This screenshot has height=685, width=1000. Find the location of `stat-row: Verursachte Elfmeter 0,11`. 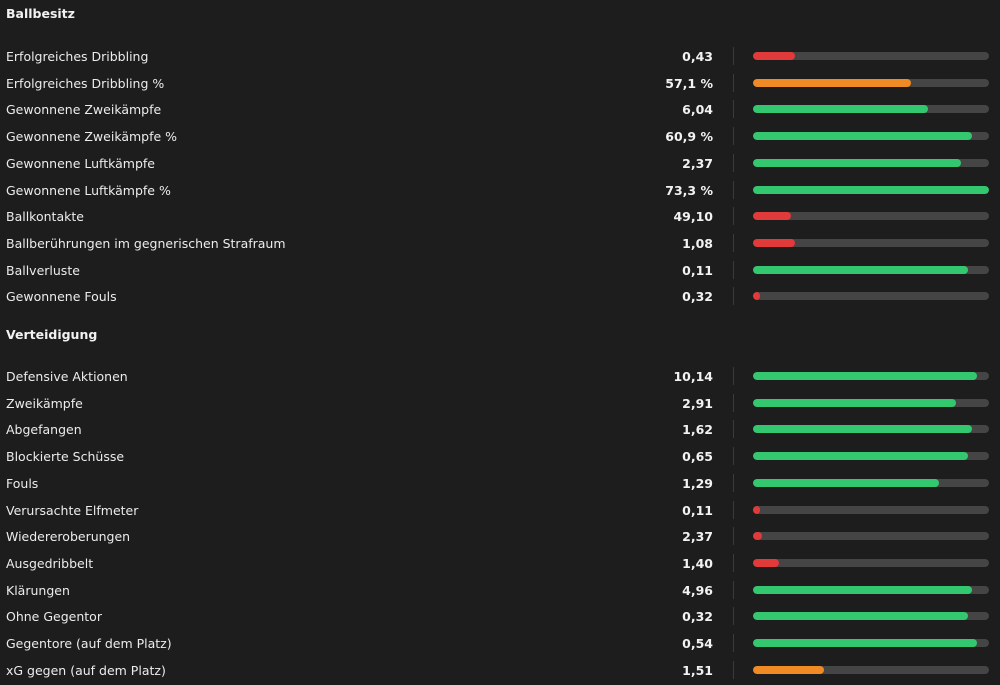

stat-row: Verursachte Elfmeter 0,11 is located at coordinates (500, 510).